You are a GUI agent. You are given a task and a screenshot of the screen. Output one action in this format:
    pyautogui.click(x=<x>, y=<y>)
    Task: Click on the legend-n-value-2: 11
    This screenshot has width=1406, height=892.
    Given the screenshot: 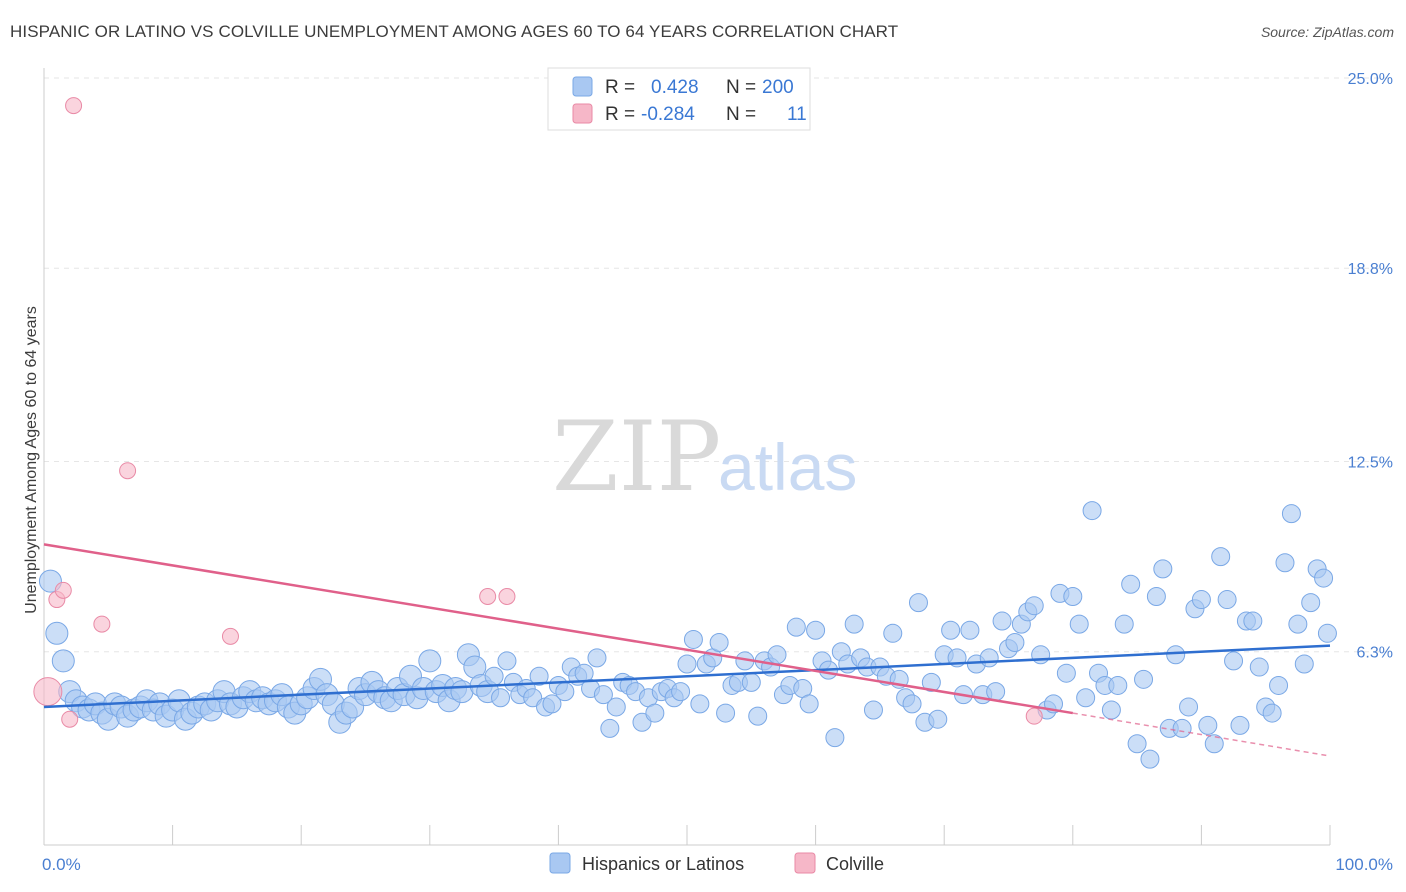 What is the action you would take?
    pyautogui.click(x=797, y=114)
    